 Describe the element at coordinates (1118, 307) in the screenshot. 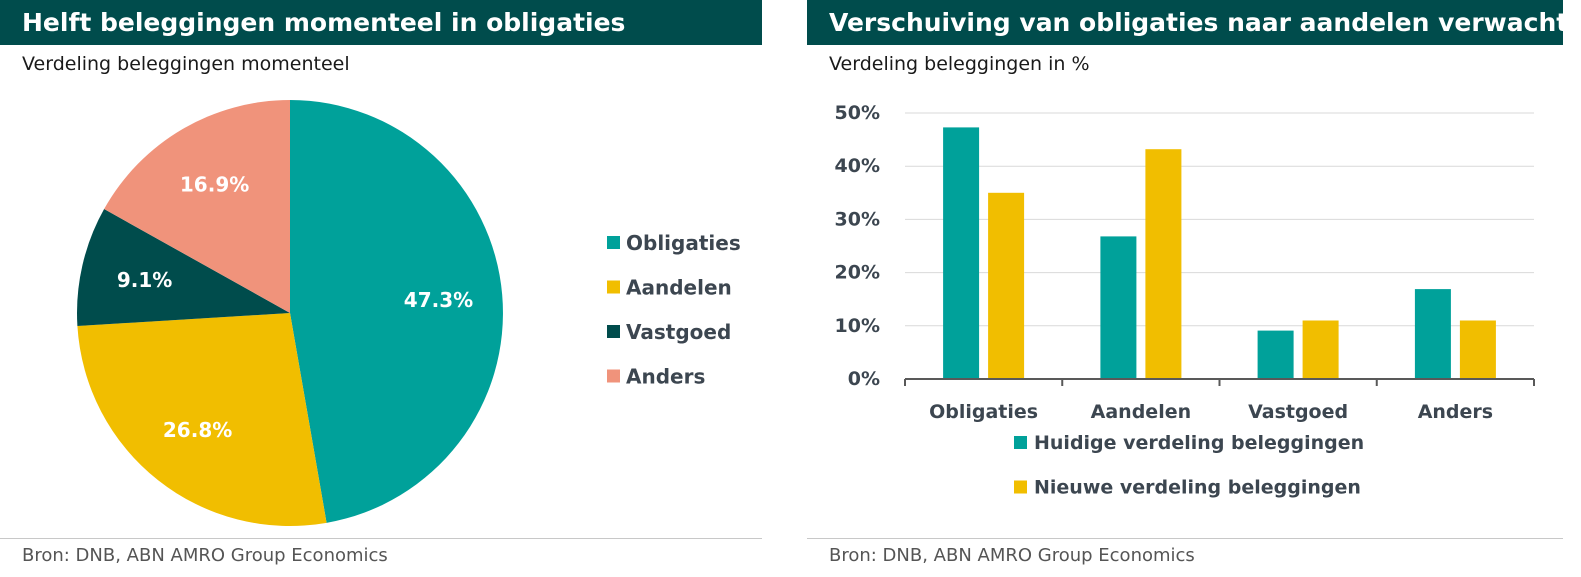

I see `bar-aandelen-huidige` at that location.